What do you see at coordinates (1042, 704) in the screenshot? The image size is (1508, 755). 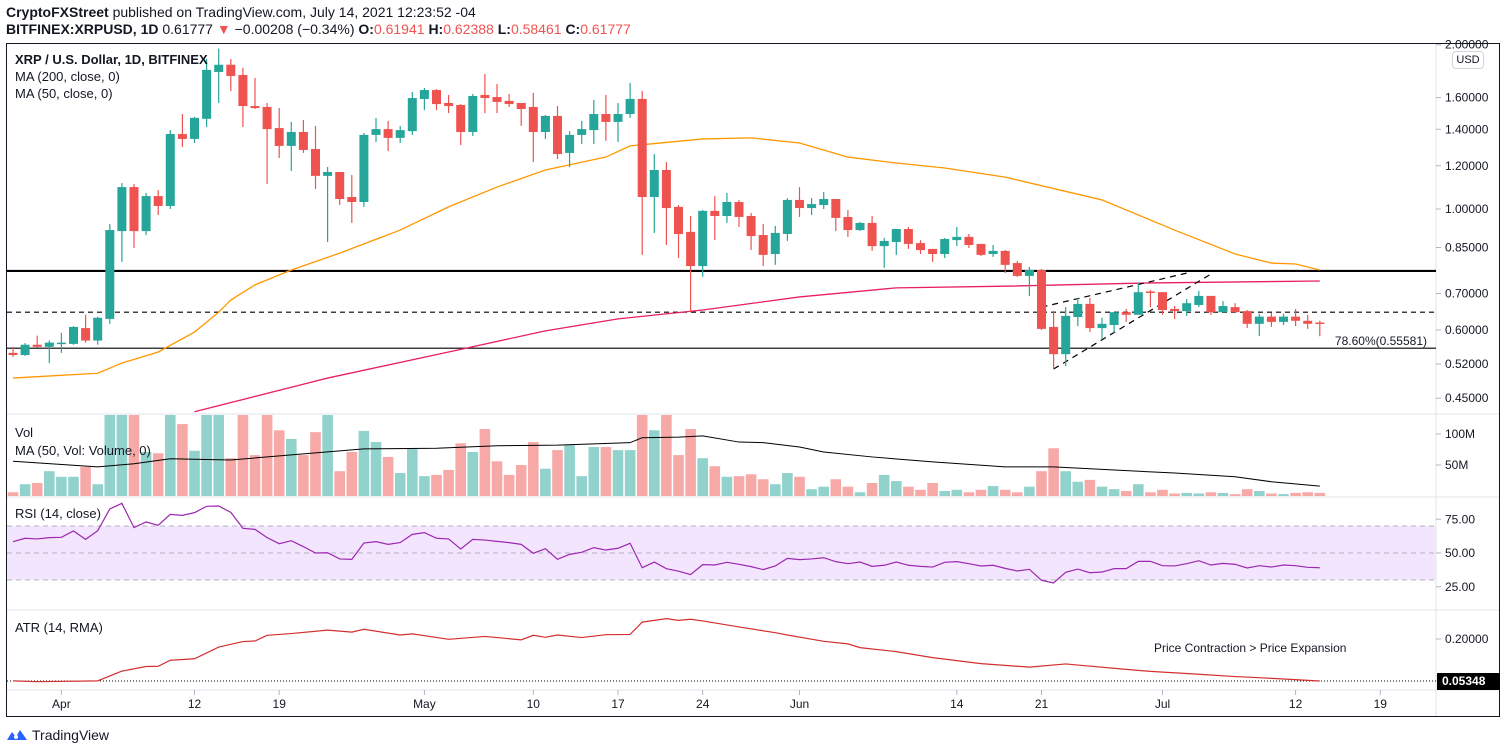 I see `time-axis-tick-label: 21` at bounding box center [1042, 704].